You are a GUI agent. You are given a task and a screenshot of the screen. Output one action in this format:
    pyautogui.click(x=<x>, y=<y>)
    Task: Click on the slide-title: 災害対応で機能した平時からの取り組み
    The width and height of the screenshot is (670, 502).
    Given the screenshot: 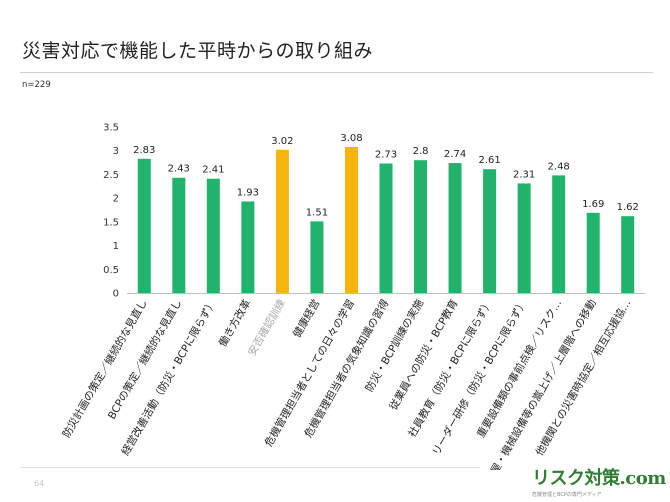 What is the action you would take?
    pyautogui.click(x=198, y=51)
    